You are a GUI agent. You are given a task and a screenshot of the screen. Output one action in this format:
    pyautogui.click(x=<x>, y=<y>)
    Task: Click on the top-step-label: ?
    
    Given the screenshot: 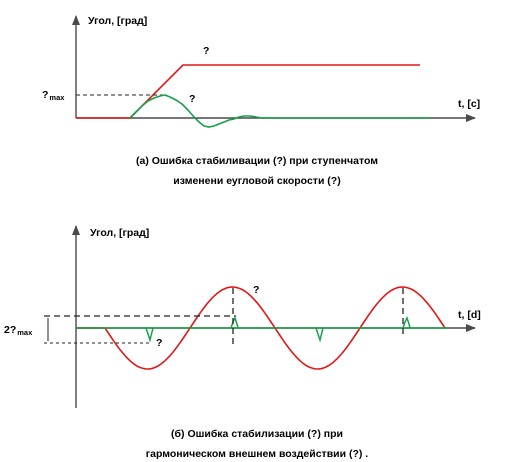 What is the action you would take?
    pyautogui.click(x=206, y=51)
    